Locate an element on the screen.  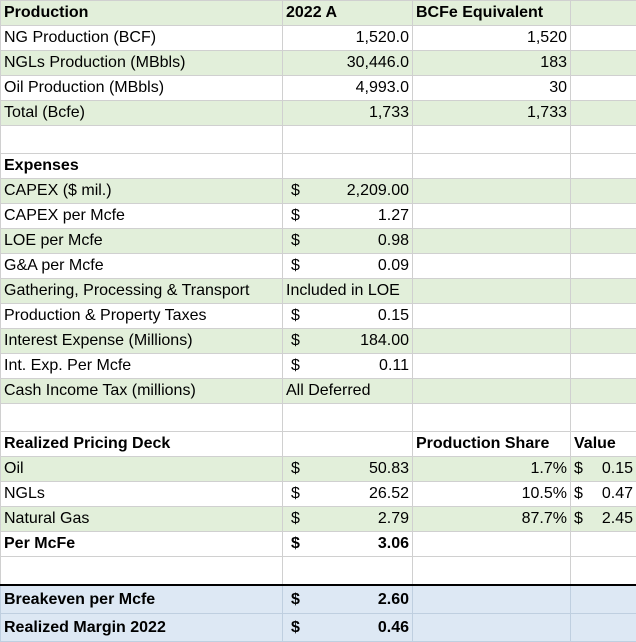
cell-text: Included in LOE is located at coordinates (348, 291).